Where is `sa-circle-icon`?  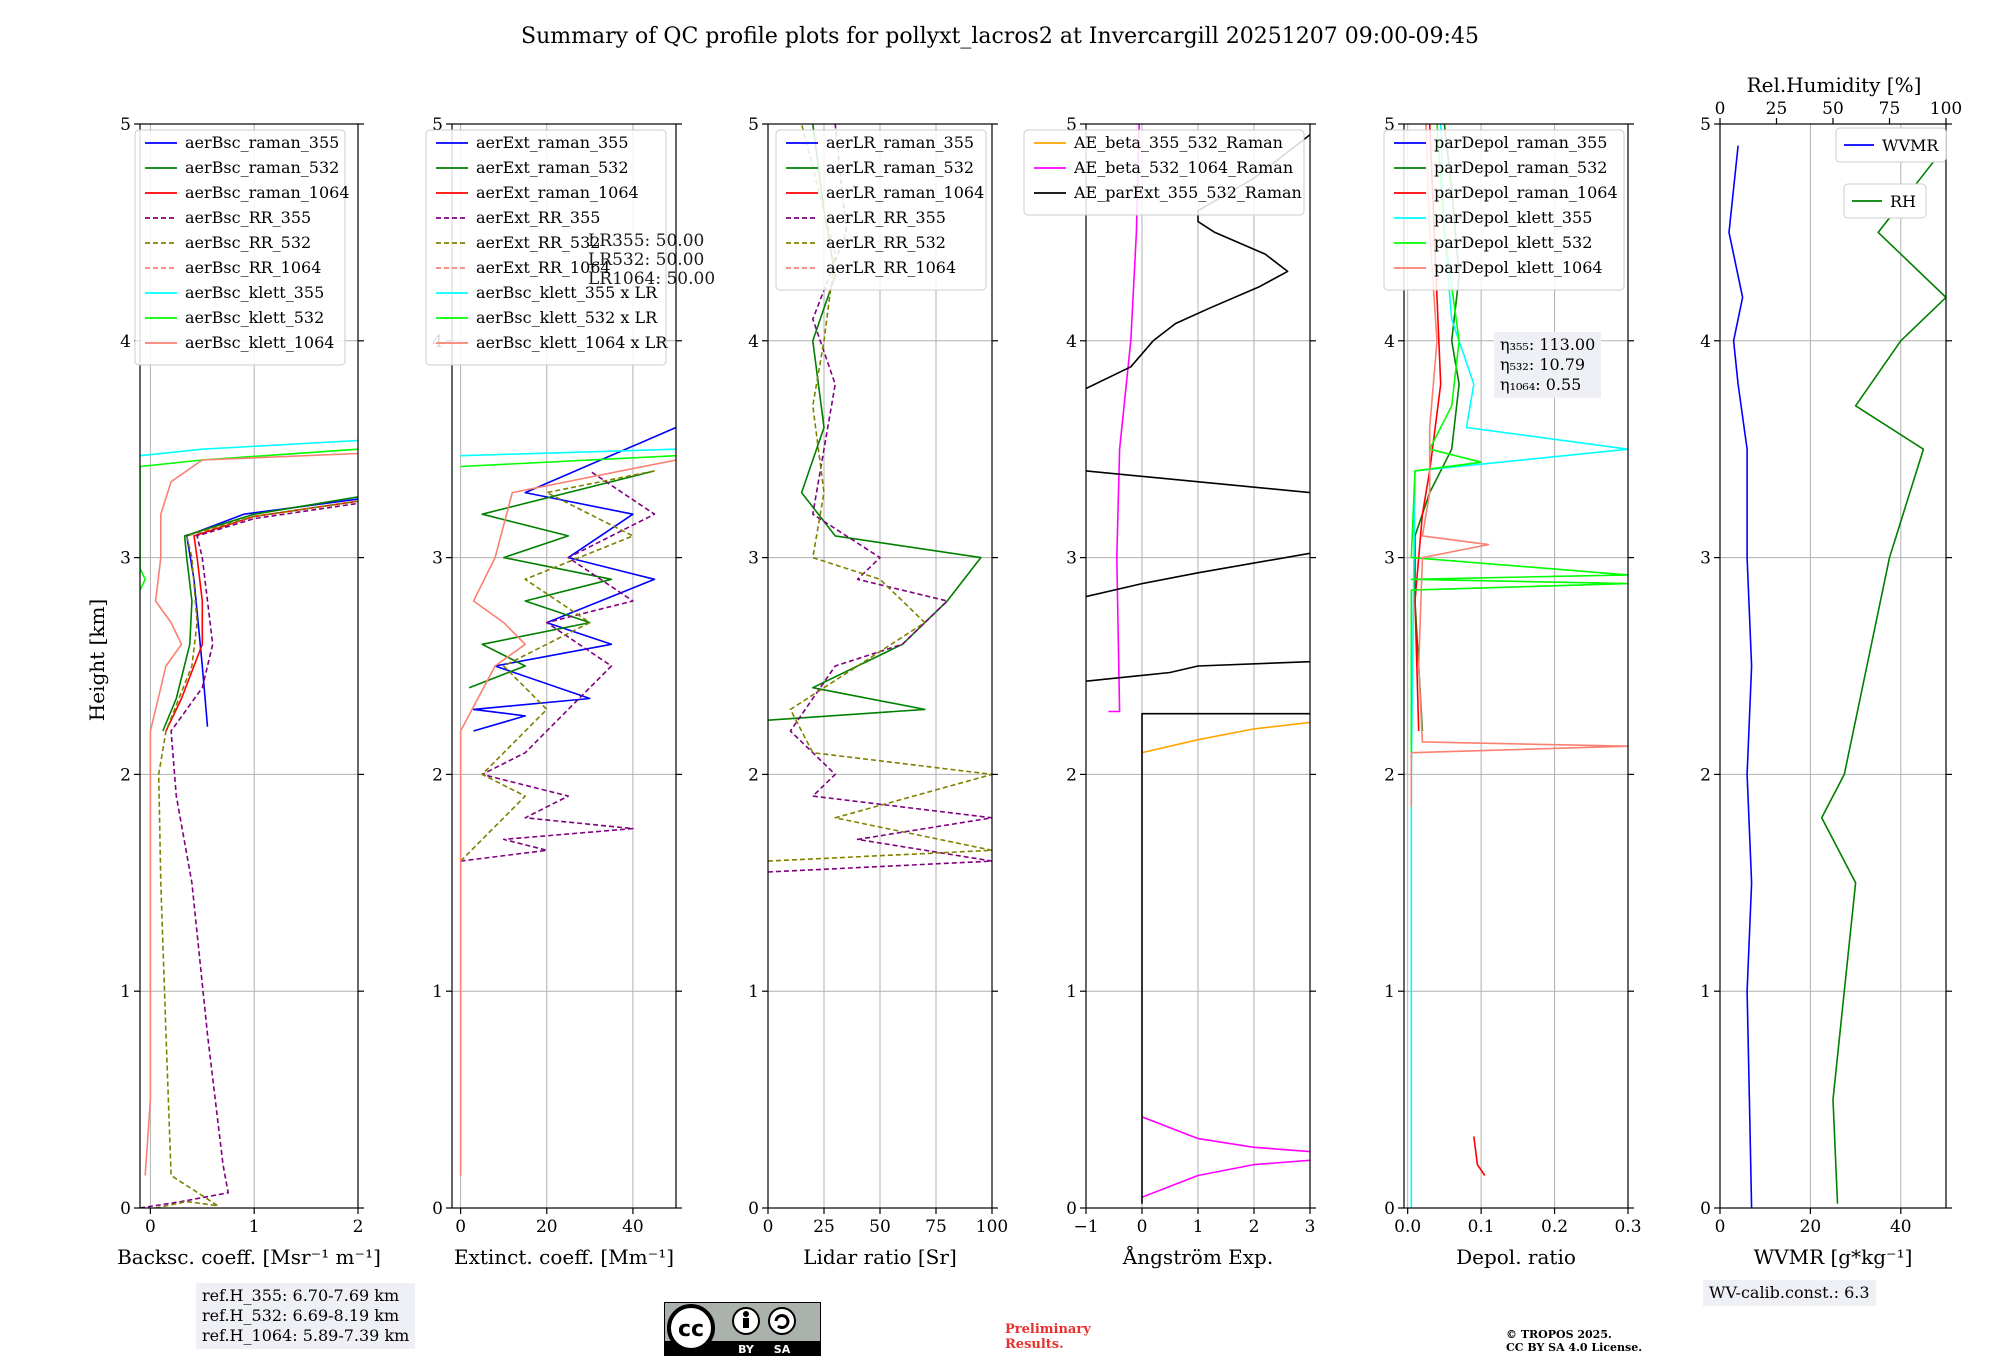 sa-circle-icon is located at coordinates (782, 1321).